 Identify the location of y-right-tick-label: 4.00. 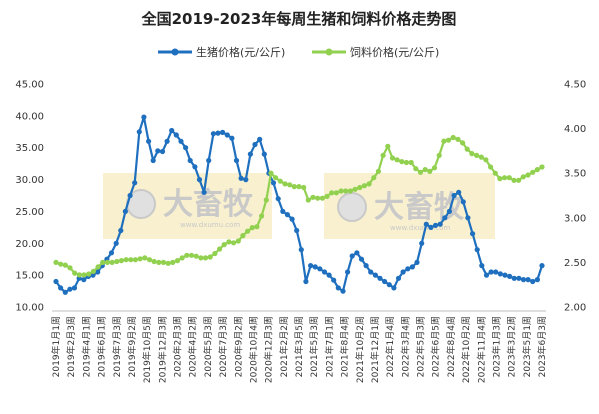
(575, 129).